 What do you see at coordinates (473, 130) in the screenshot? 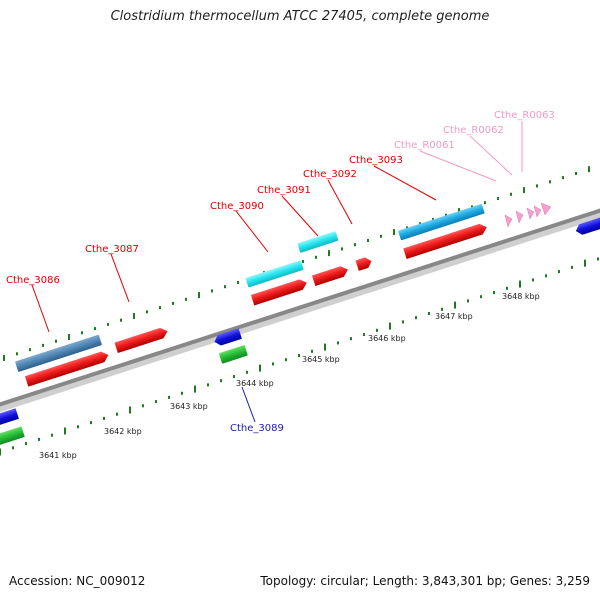
I see `gene-label-cthe-r0062: Cthe_R0062` at bounding box center [473, 130].